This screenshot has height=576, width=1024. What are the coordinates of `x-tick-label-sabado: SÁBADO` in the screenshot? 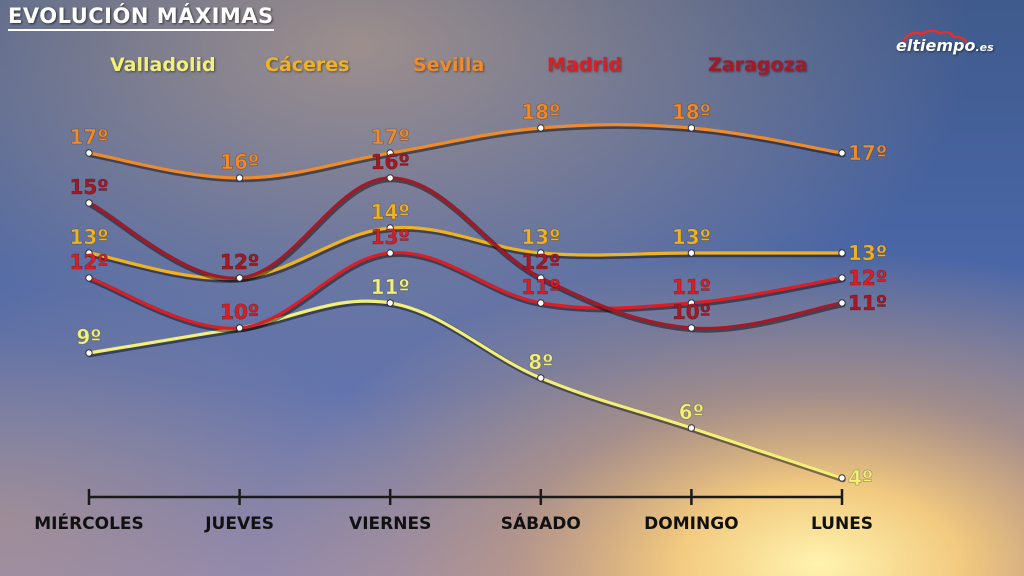 It's located at (541, 523).